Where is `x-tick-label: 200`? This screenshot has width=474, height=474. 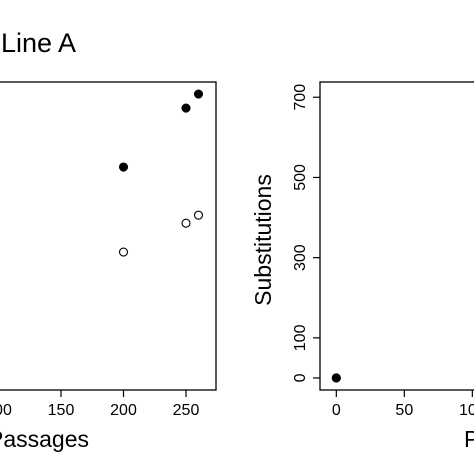
x-tick-label: 200 is located at coordinates (123, 410).